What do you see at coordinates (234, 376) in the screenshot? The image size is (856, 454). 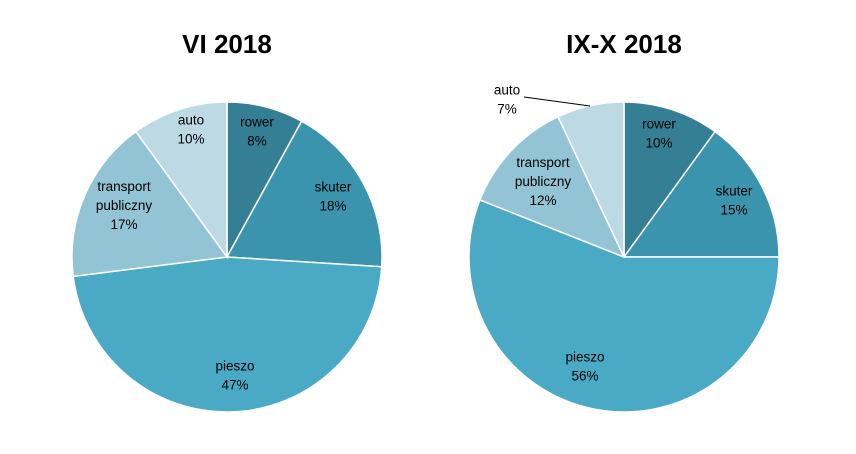 I see `slice-label-pieszo: pieszo 47%` at bounding box center [234, 376].